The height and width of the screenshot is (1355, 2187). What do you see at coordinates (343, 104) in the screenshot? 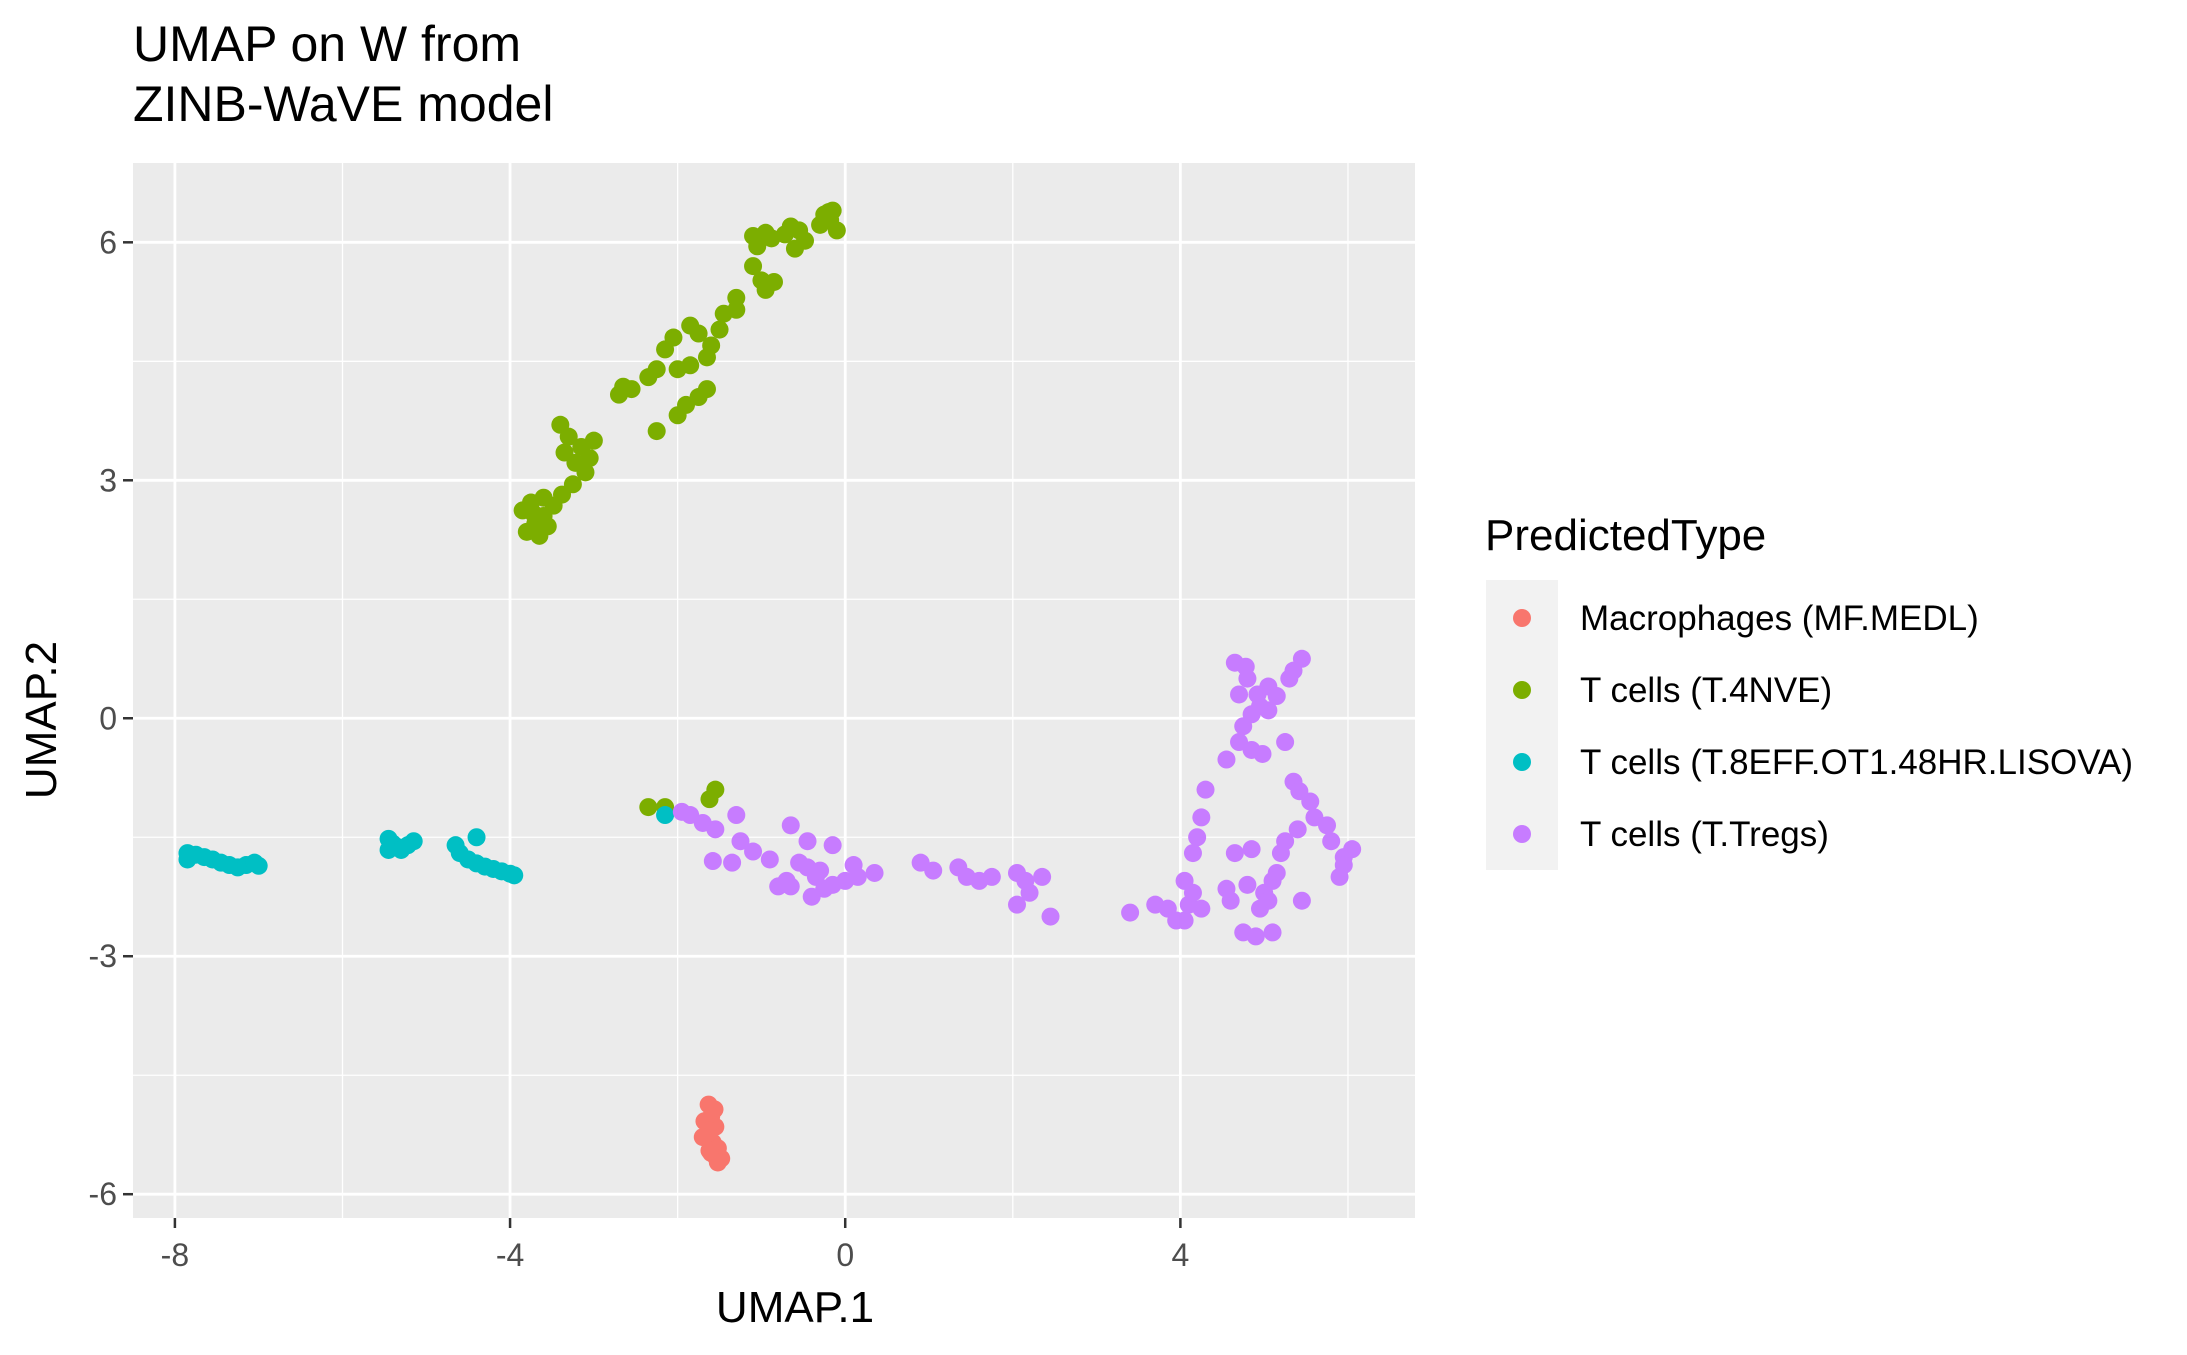
I see `chart-title-line-2: ZINB-WaVE model` at bounding box center [343, 104].